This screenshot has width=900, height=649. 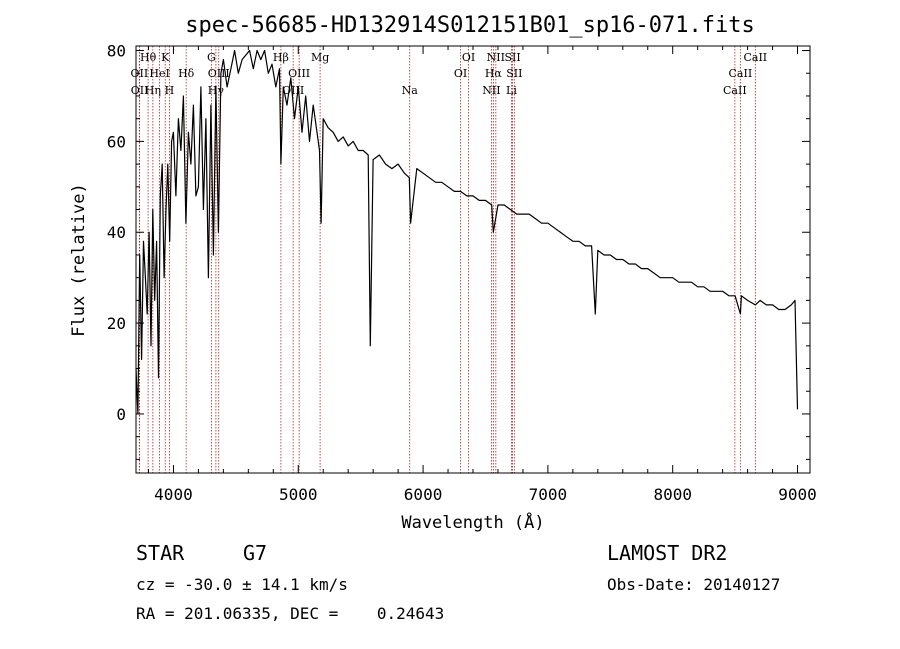 I want to click on obs-date-readout: Obs-Date: 20140127, so click(x=694, y=584).